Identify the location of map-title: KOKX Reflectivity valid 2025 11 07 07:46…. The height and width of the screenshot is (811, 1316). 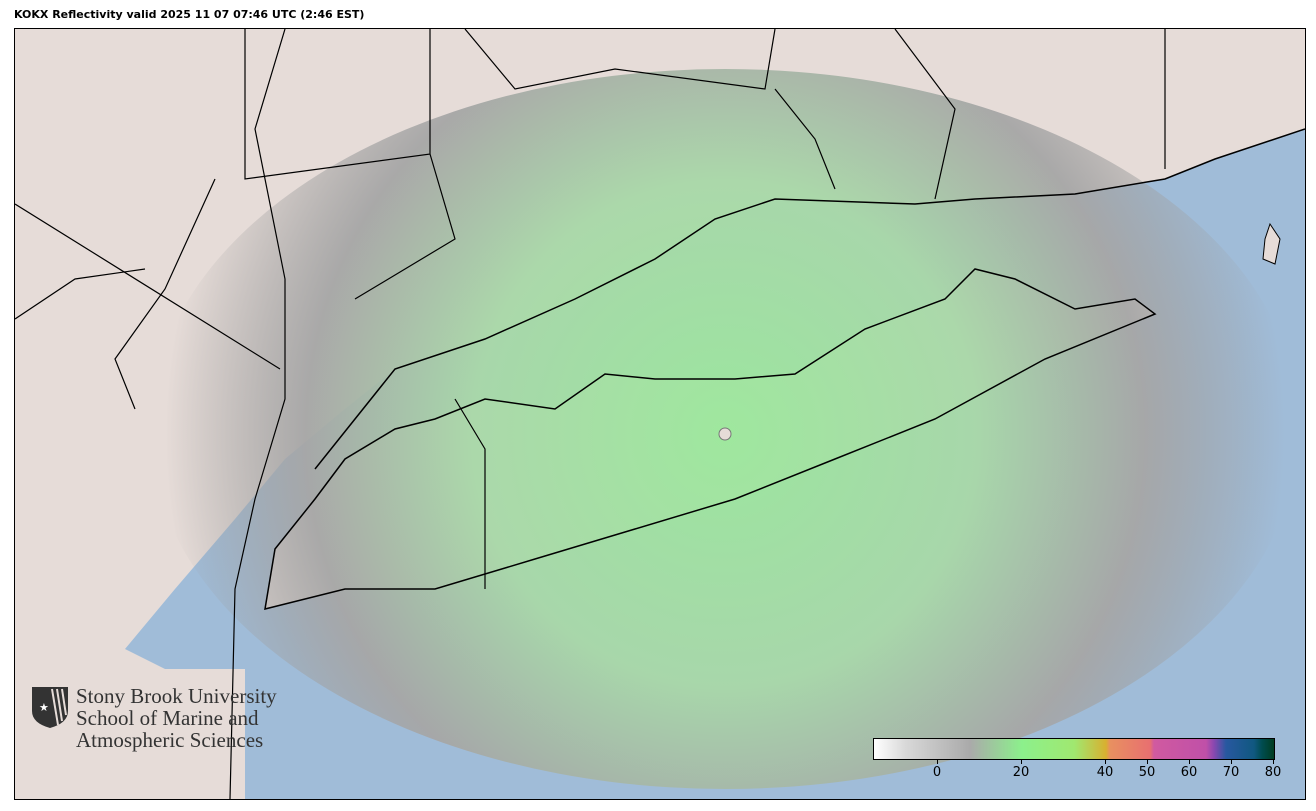
(189, 14).